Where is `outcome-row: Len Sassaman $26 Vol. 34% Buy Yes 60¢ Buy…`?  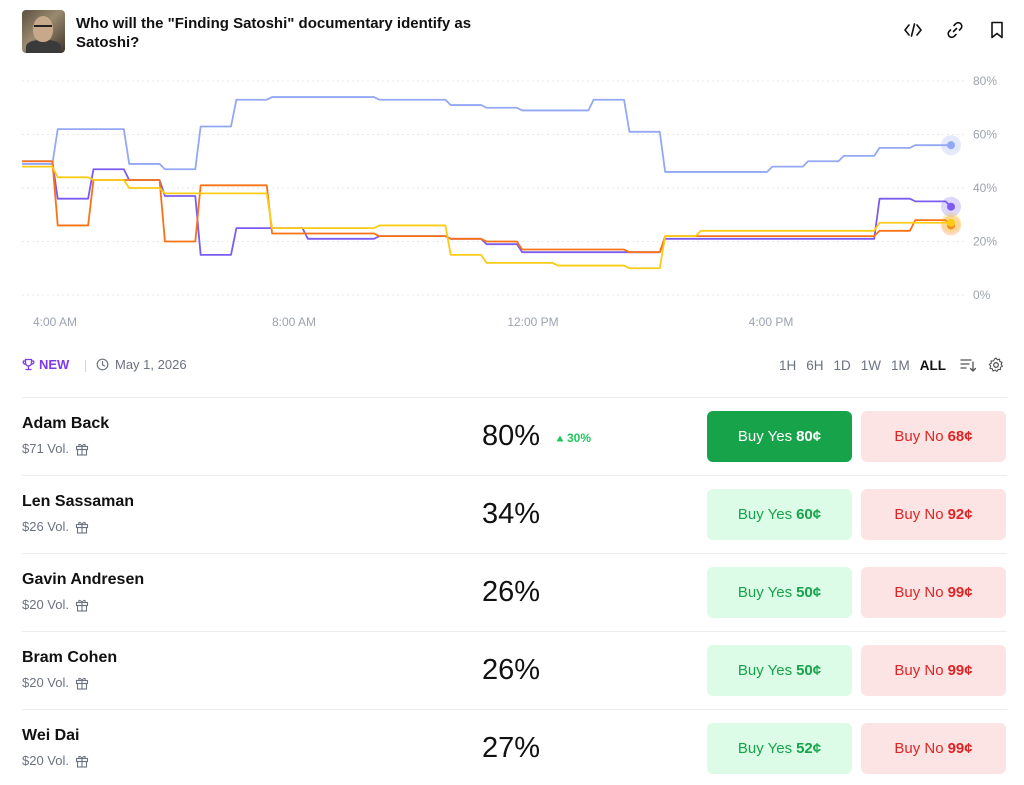
outcome-row: Len Sassaman $26 Vol. 34% Buy Yes 60¢ Buy… is located at coordinates (514, 514).